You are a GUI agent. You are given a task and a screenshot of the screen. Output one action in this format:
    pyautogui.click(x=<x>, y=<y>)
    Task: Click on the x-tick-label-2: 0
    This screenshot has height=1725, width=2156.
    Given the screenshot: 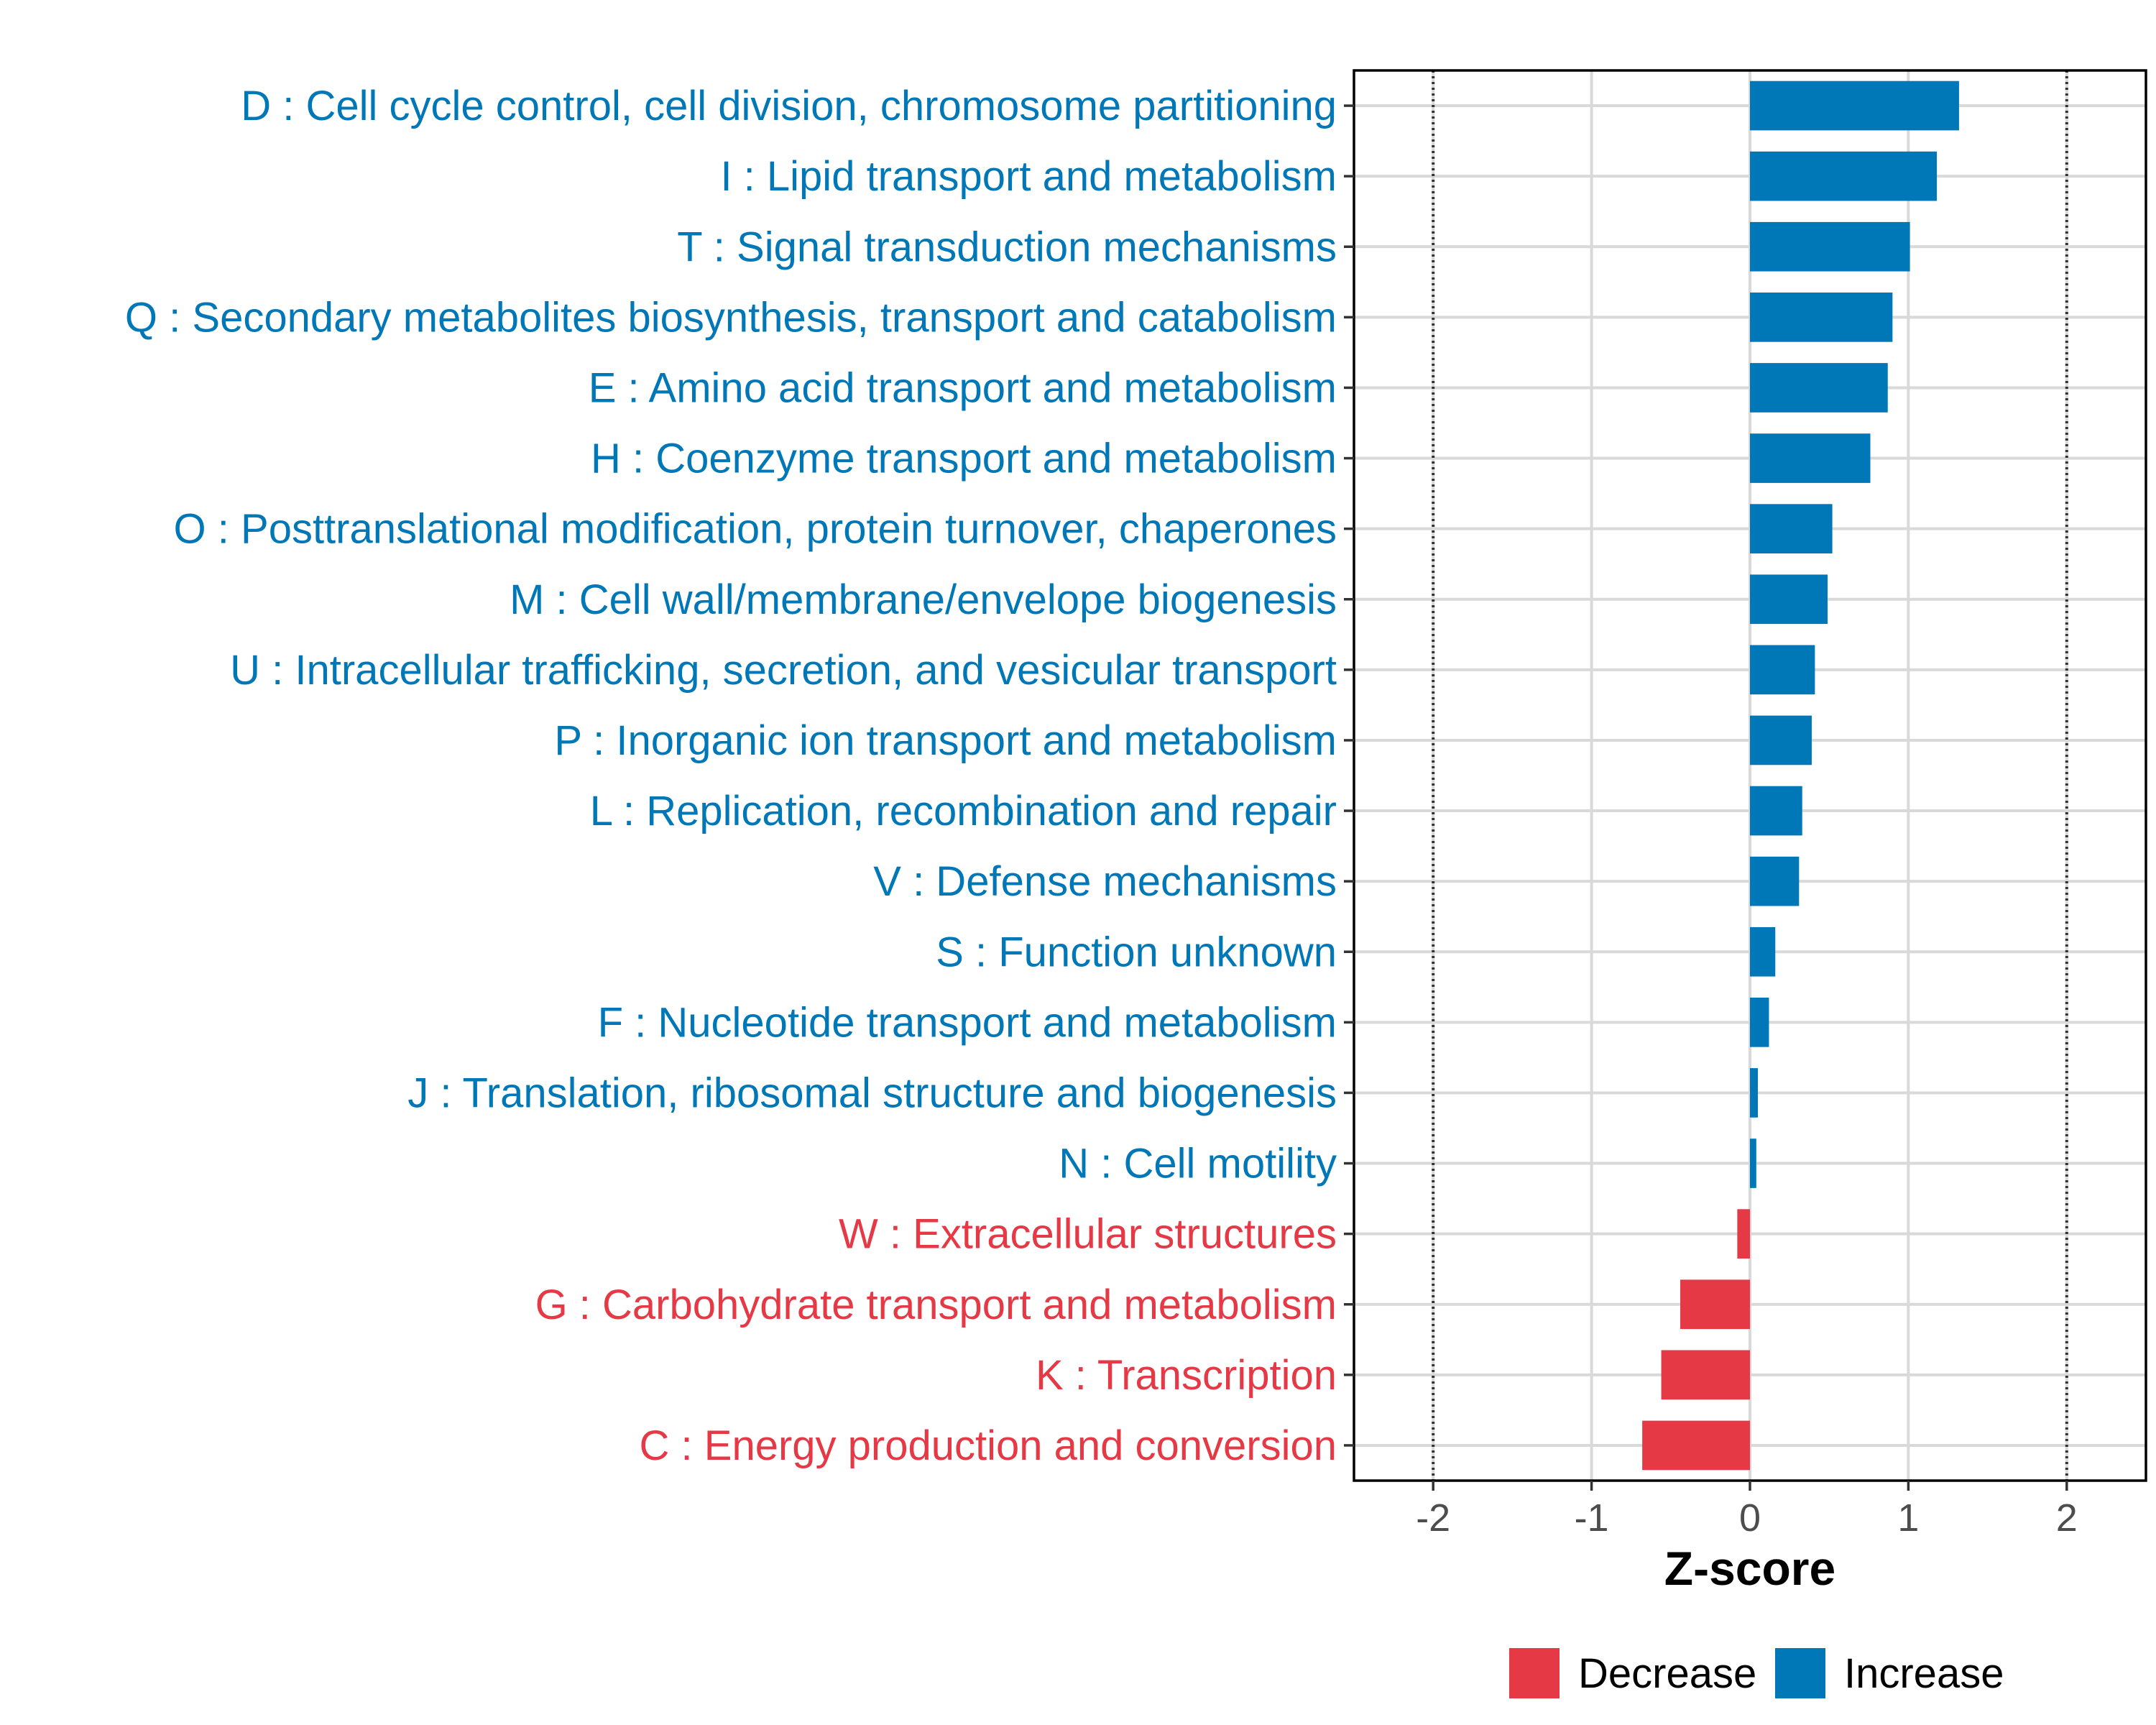 What is the action you would take?
    pyautogui.click(x=1750, y=1518)
    